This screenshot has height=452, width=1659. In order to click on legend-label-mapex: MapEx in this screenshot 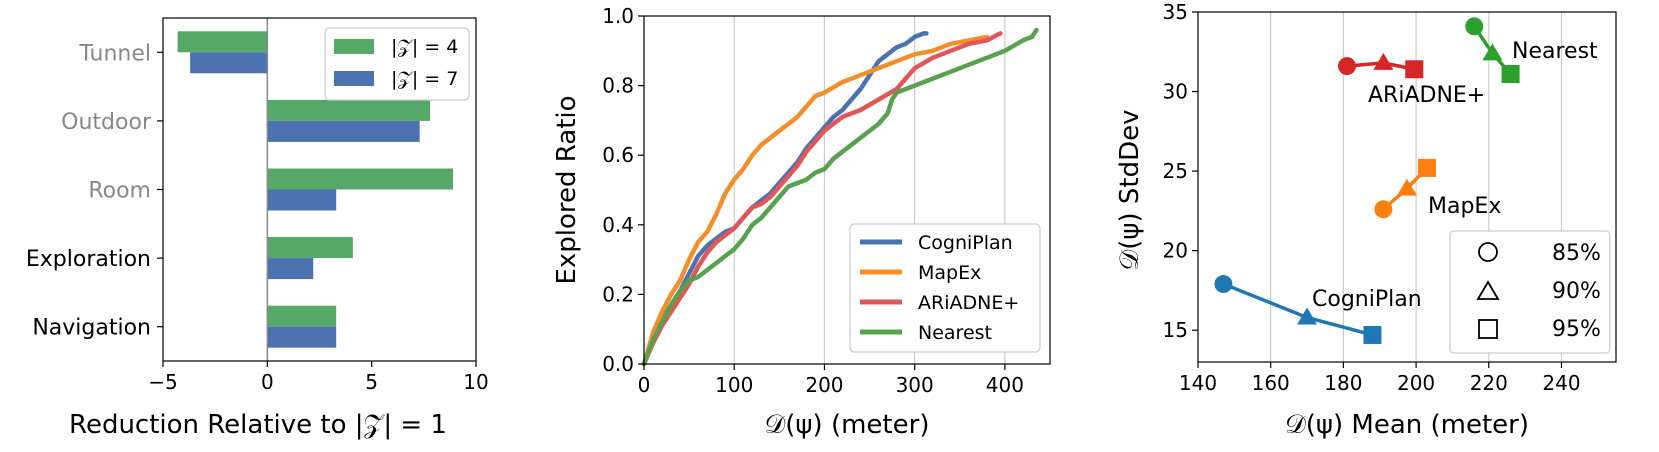, I will do `click(949, 273)`.